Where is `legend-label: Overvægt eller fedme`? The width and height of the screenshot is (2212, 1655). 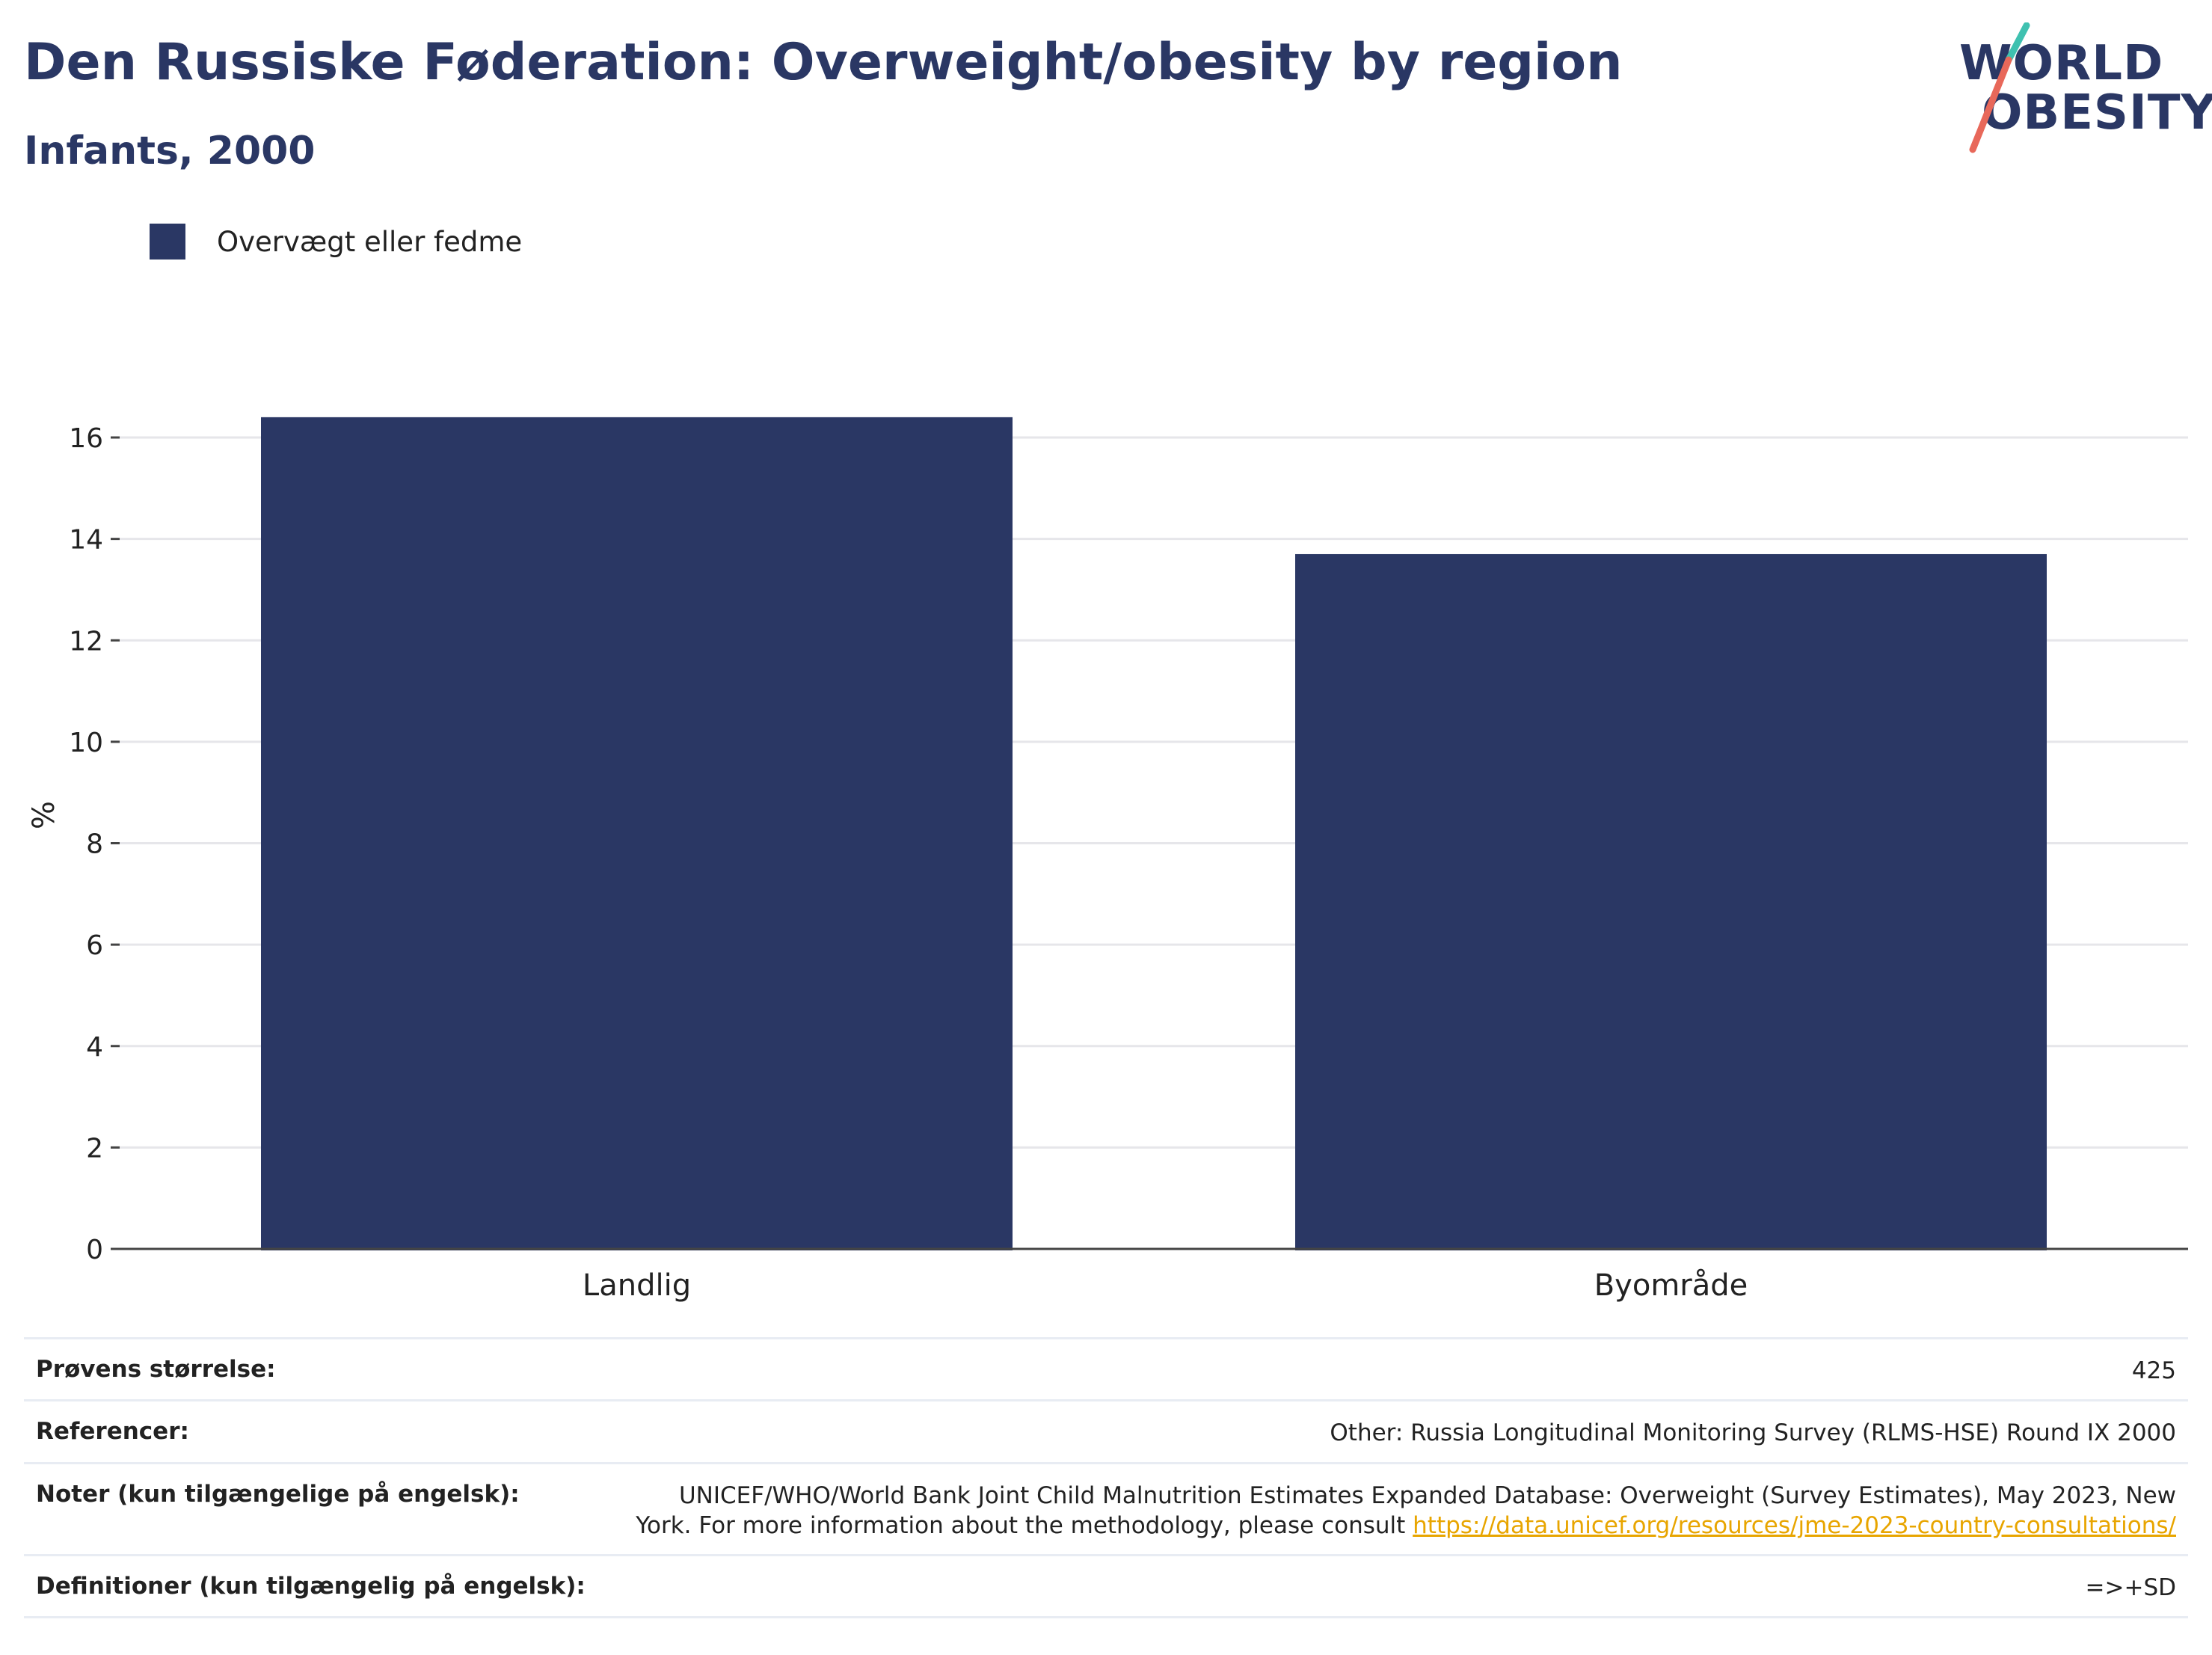
legend-label: Overvægt eller fedme is located at coordinates (370, 241).